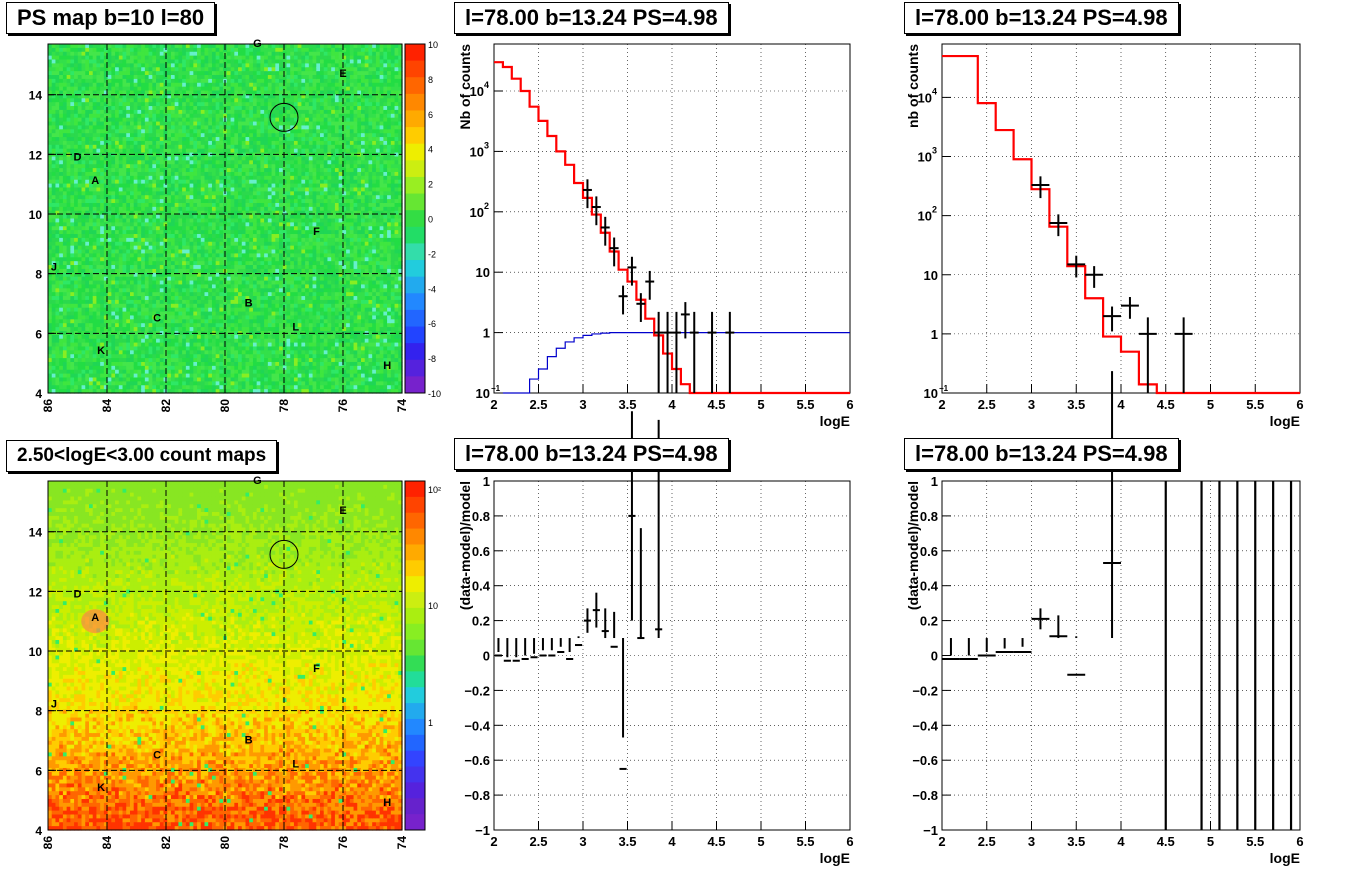  Describe the element at coordinates (493, 404) in the screenshot. I see `x-tick-label: 2` at that location.